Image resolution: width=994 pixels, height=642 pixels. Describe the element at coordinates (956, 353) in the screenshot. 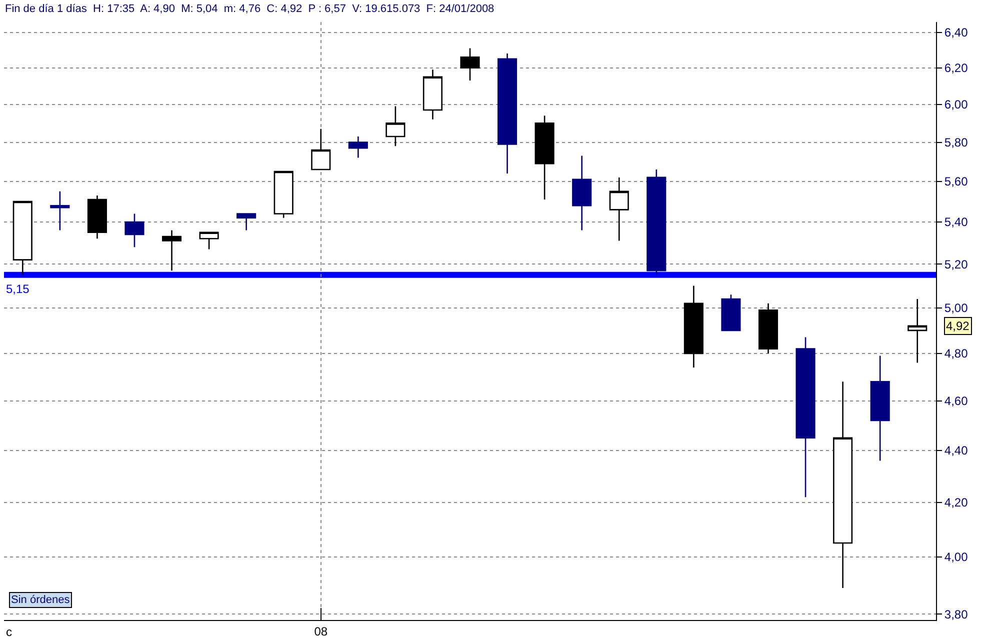

I see `y-tick-label: 4,80` at that location.